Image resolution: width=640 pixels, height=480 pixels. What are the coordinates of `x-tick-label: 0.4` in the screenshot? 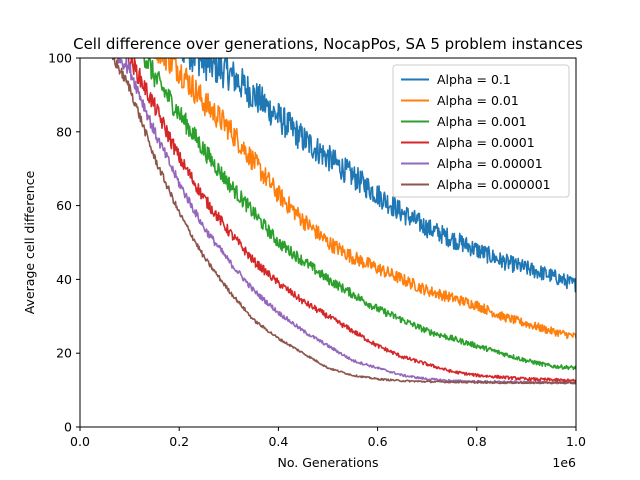 It's located at (278, 441).